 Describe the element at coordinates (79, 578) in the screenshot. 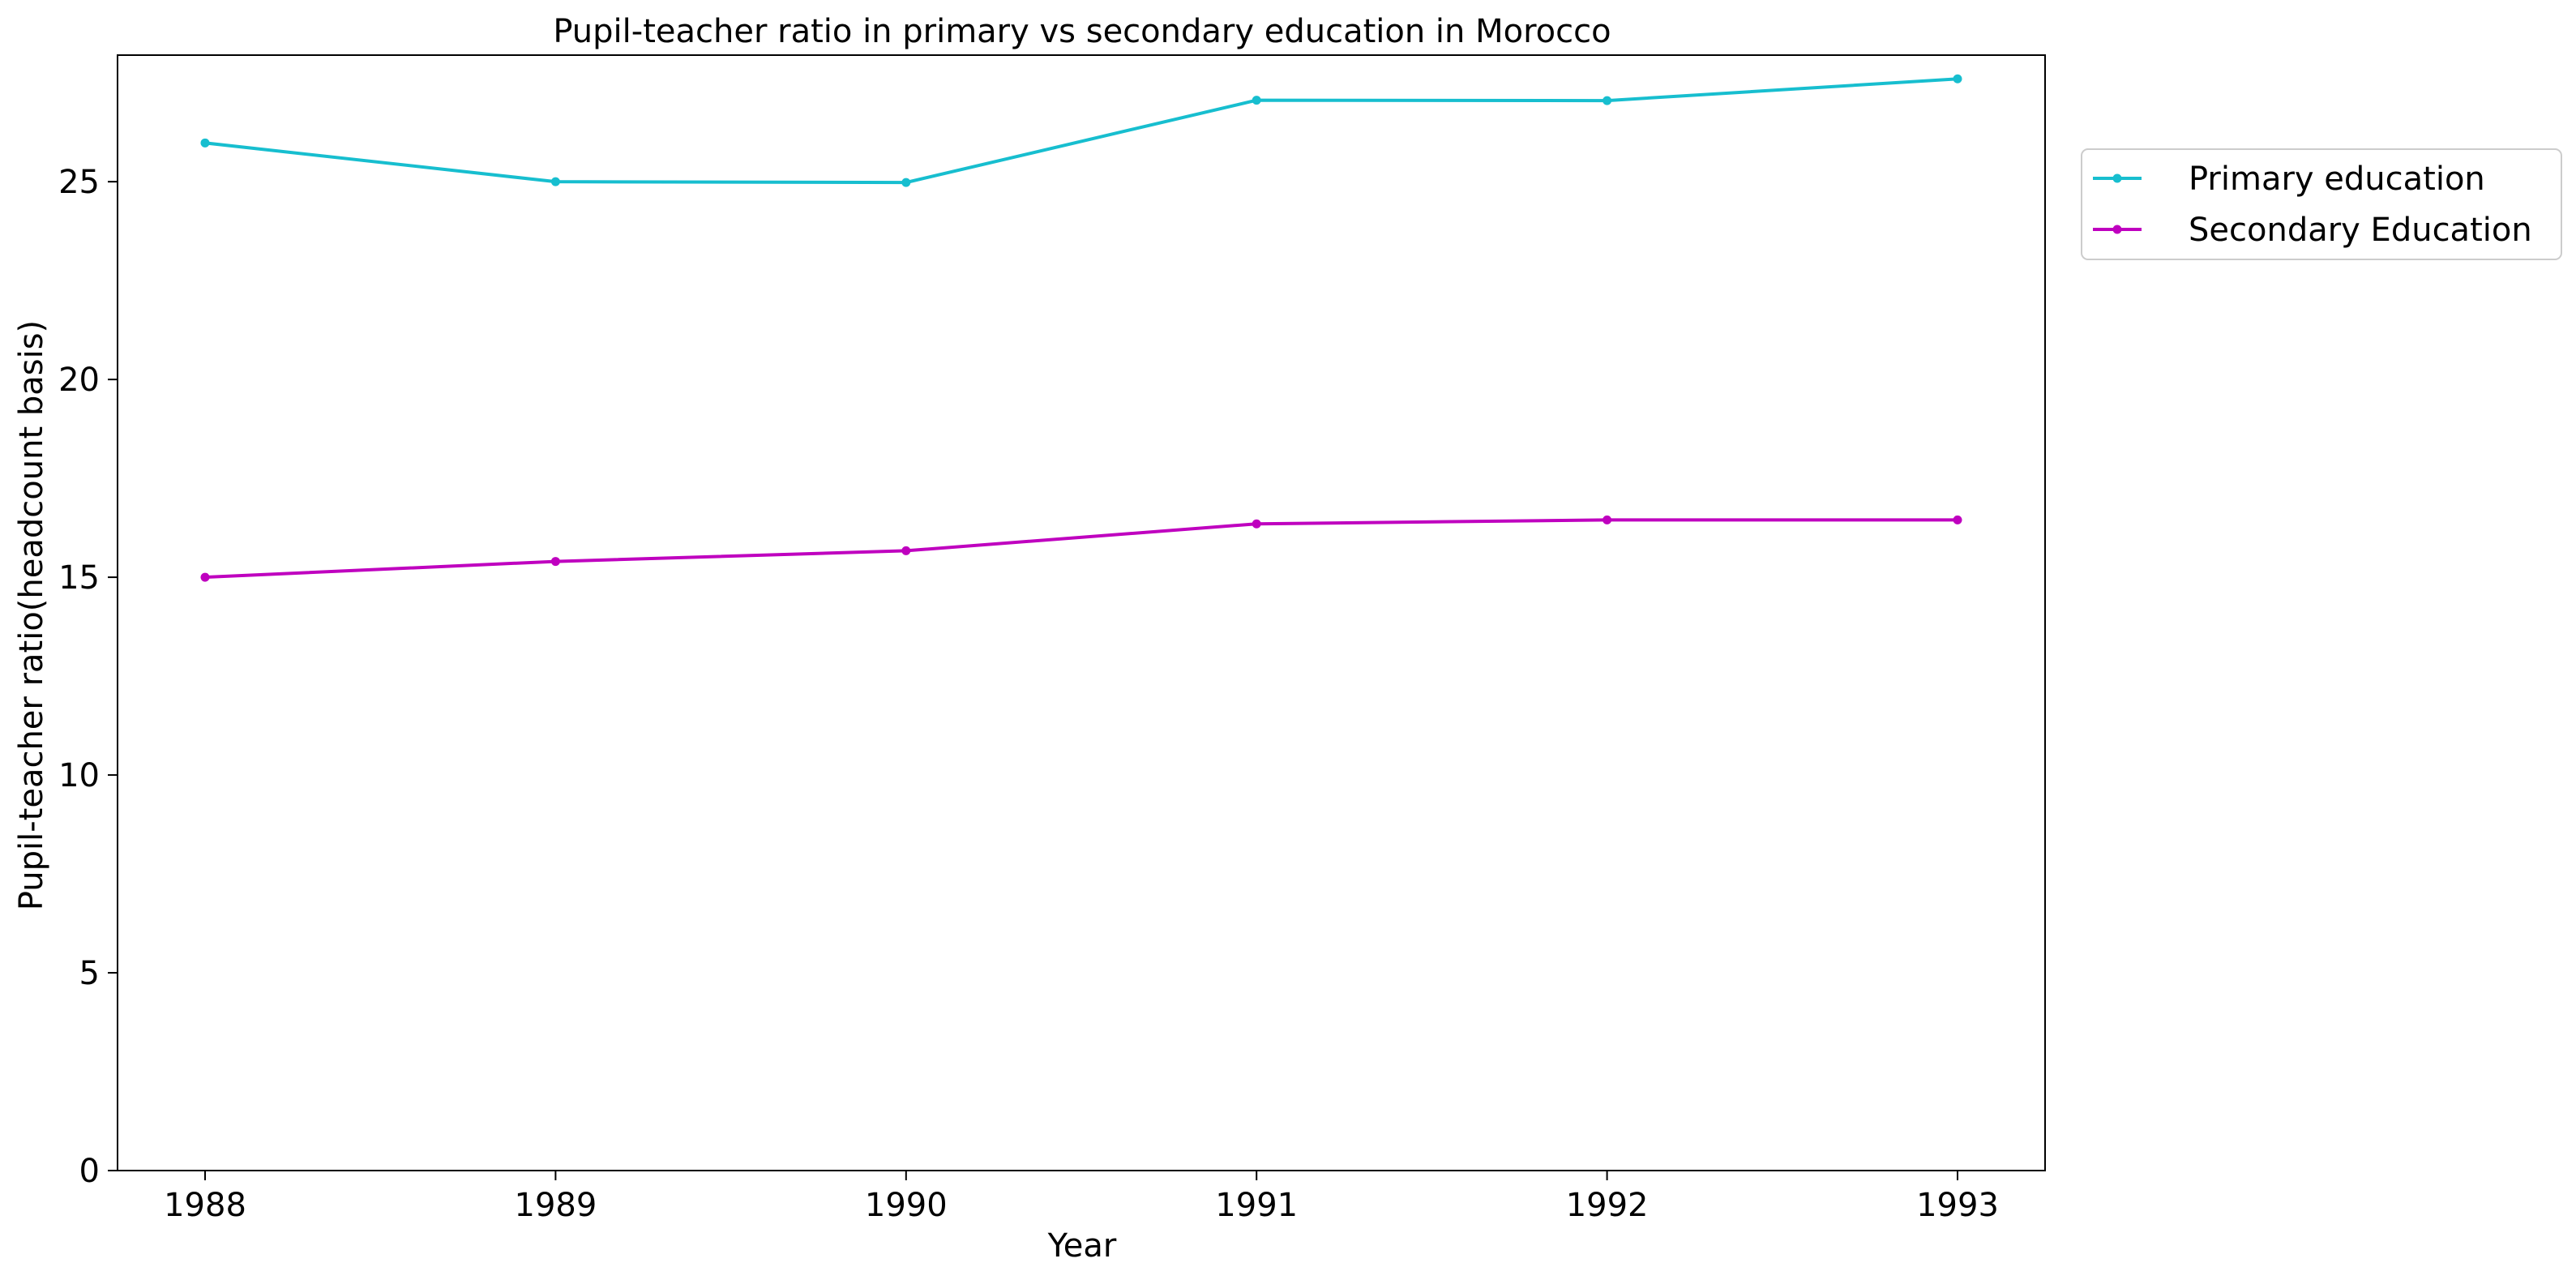

I see `y-tick-label: 15` at that location.